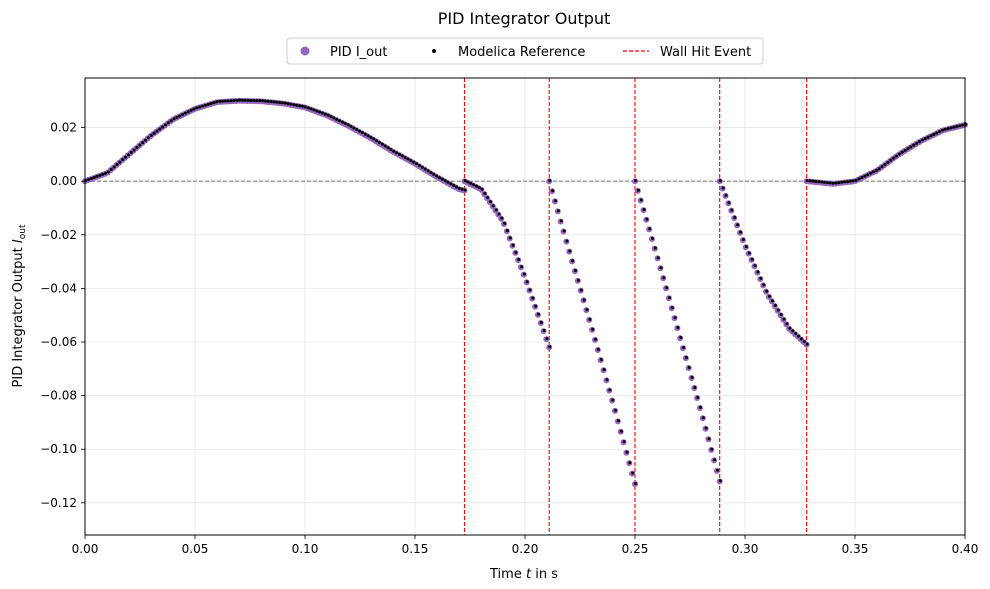 The width and height of the screenshot is (990, 589). What do you see at coordinates (705, 52) in the screenshot?
I see `legend-label-wall-hit-event: Wall Hit Event` at bounding box center [705, 52].